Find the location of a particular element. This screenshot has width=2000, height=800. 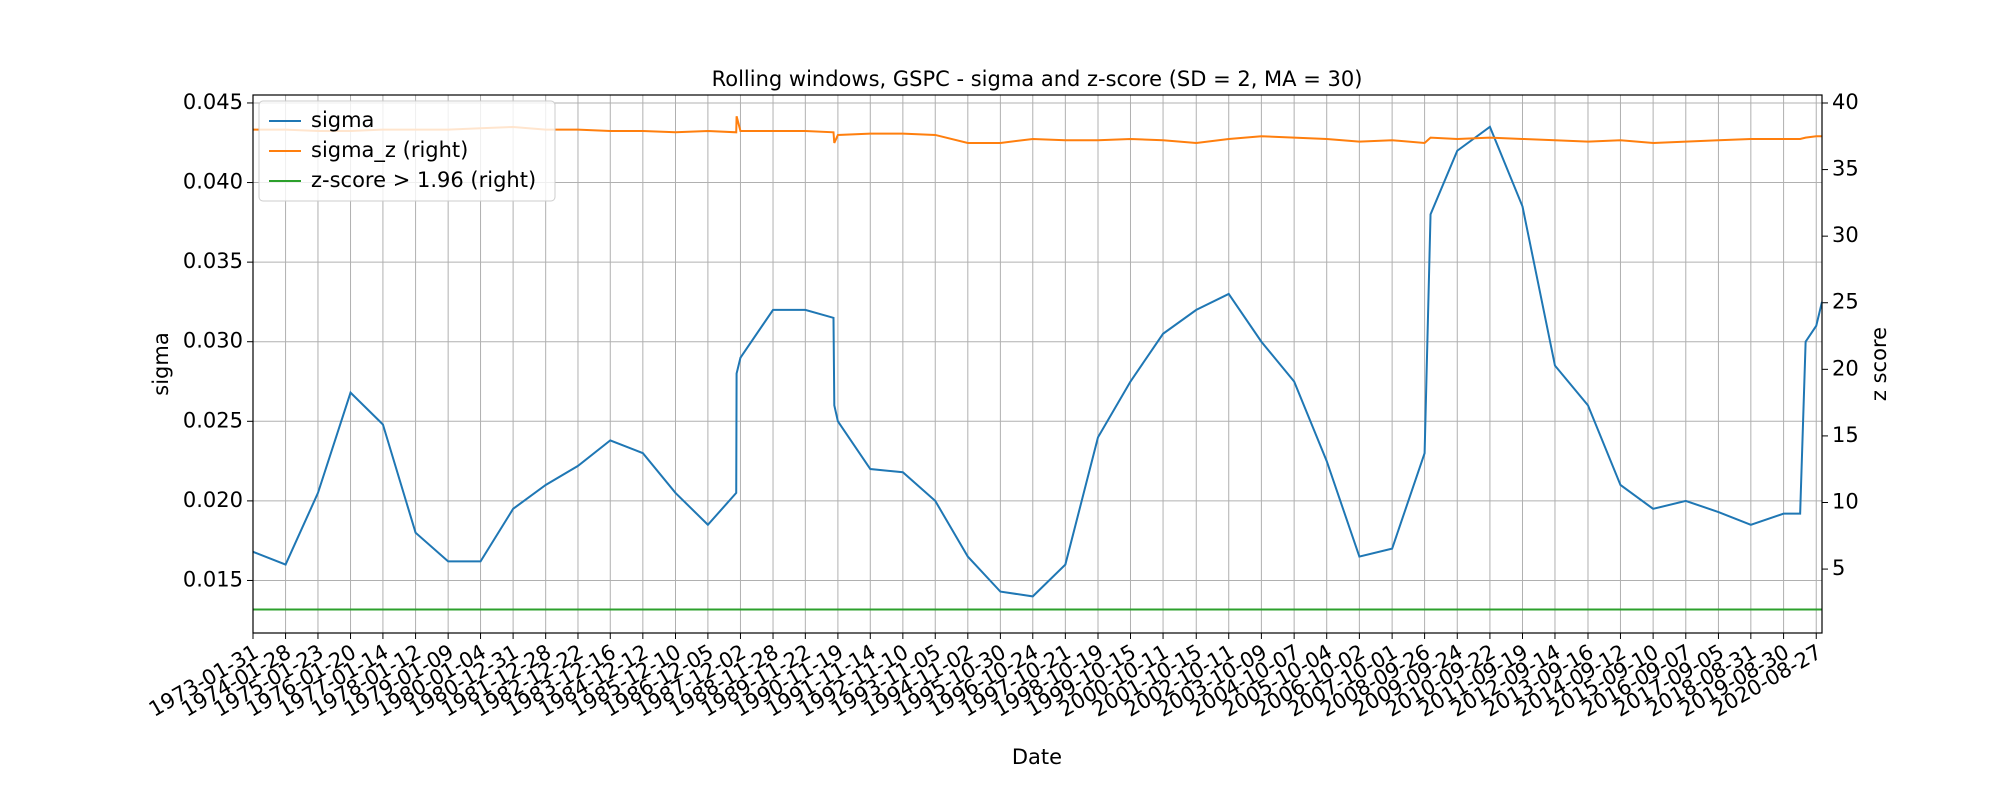

y2-tick-label: 30 is located at coordinates (1845, 235).